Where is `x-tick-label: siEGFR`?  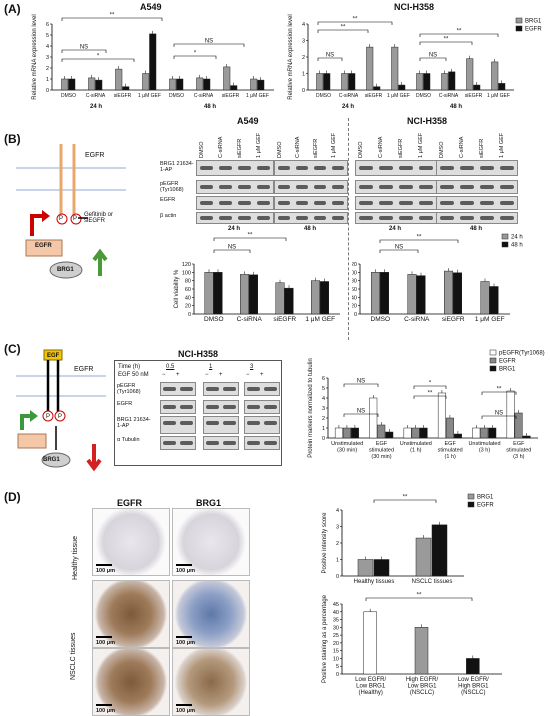
x-tick-label: siEGFR is located at coordinates (374, 96).